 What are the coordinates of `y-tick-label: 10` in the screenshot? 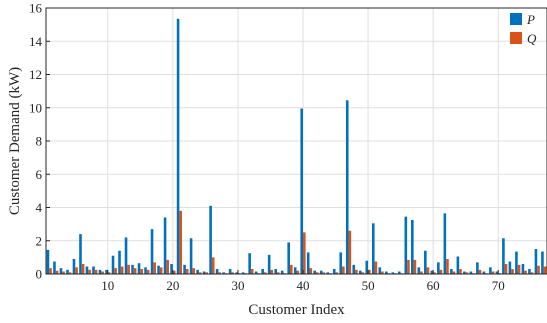 It's located at (35, 107).